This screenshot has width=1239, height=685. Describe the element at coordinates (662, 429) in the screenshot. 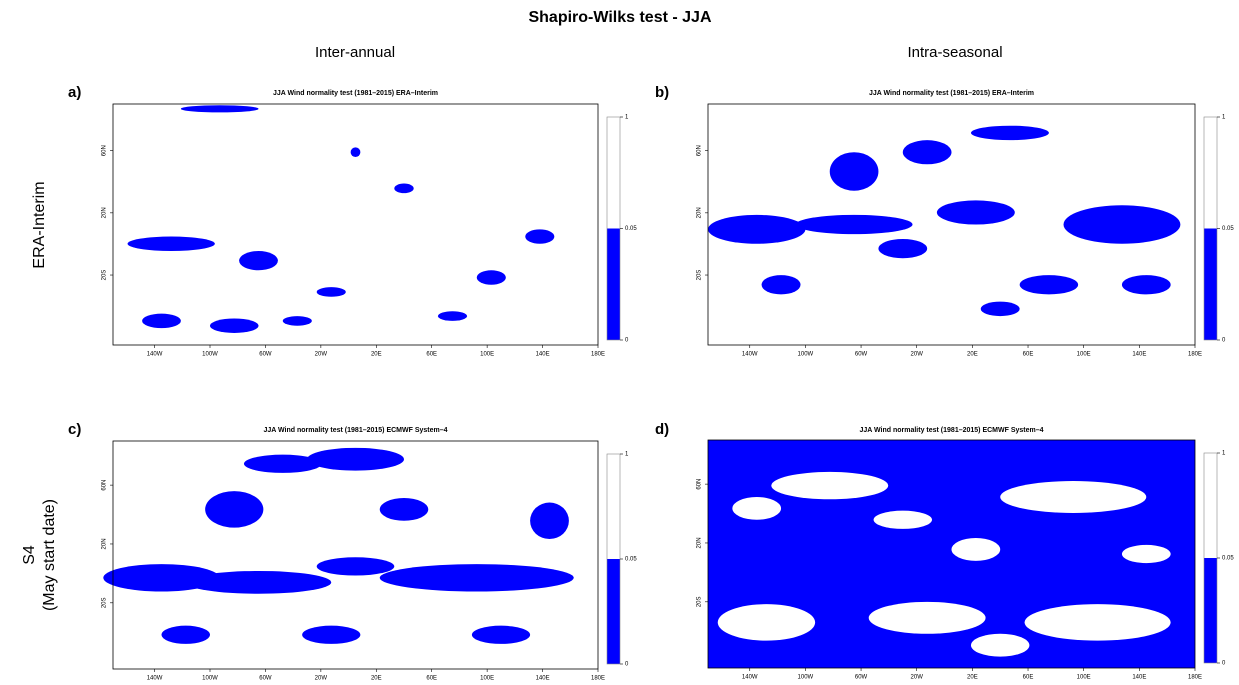

I see `panel-letter: d)` at that location.